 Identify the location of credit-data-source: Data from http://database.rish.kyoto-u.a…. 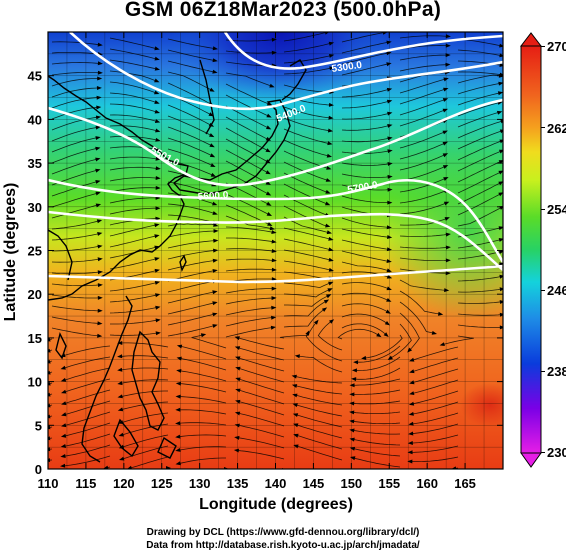
(283, 545).